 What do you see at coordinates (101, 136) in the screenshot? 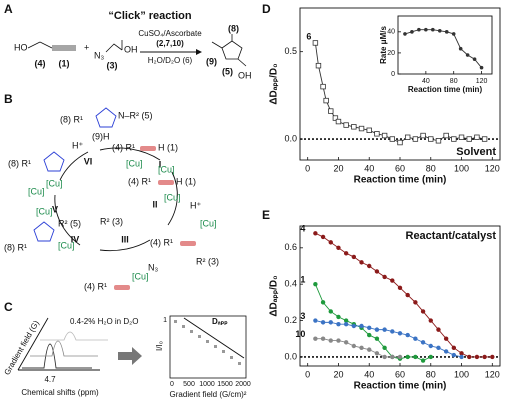
I see `chem-label: (9)H` at bounding box center [101, 136].